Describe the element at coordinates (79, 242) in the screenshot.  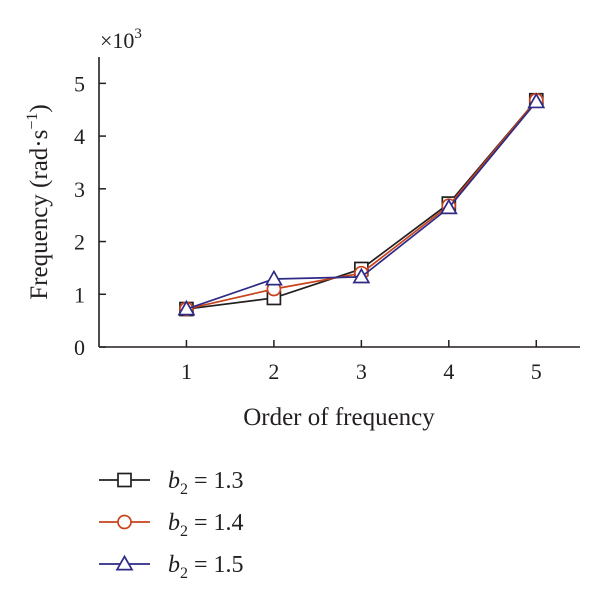
I see `y-tick-label: 2` at that location.